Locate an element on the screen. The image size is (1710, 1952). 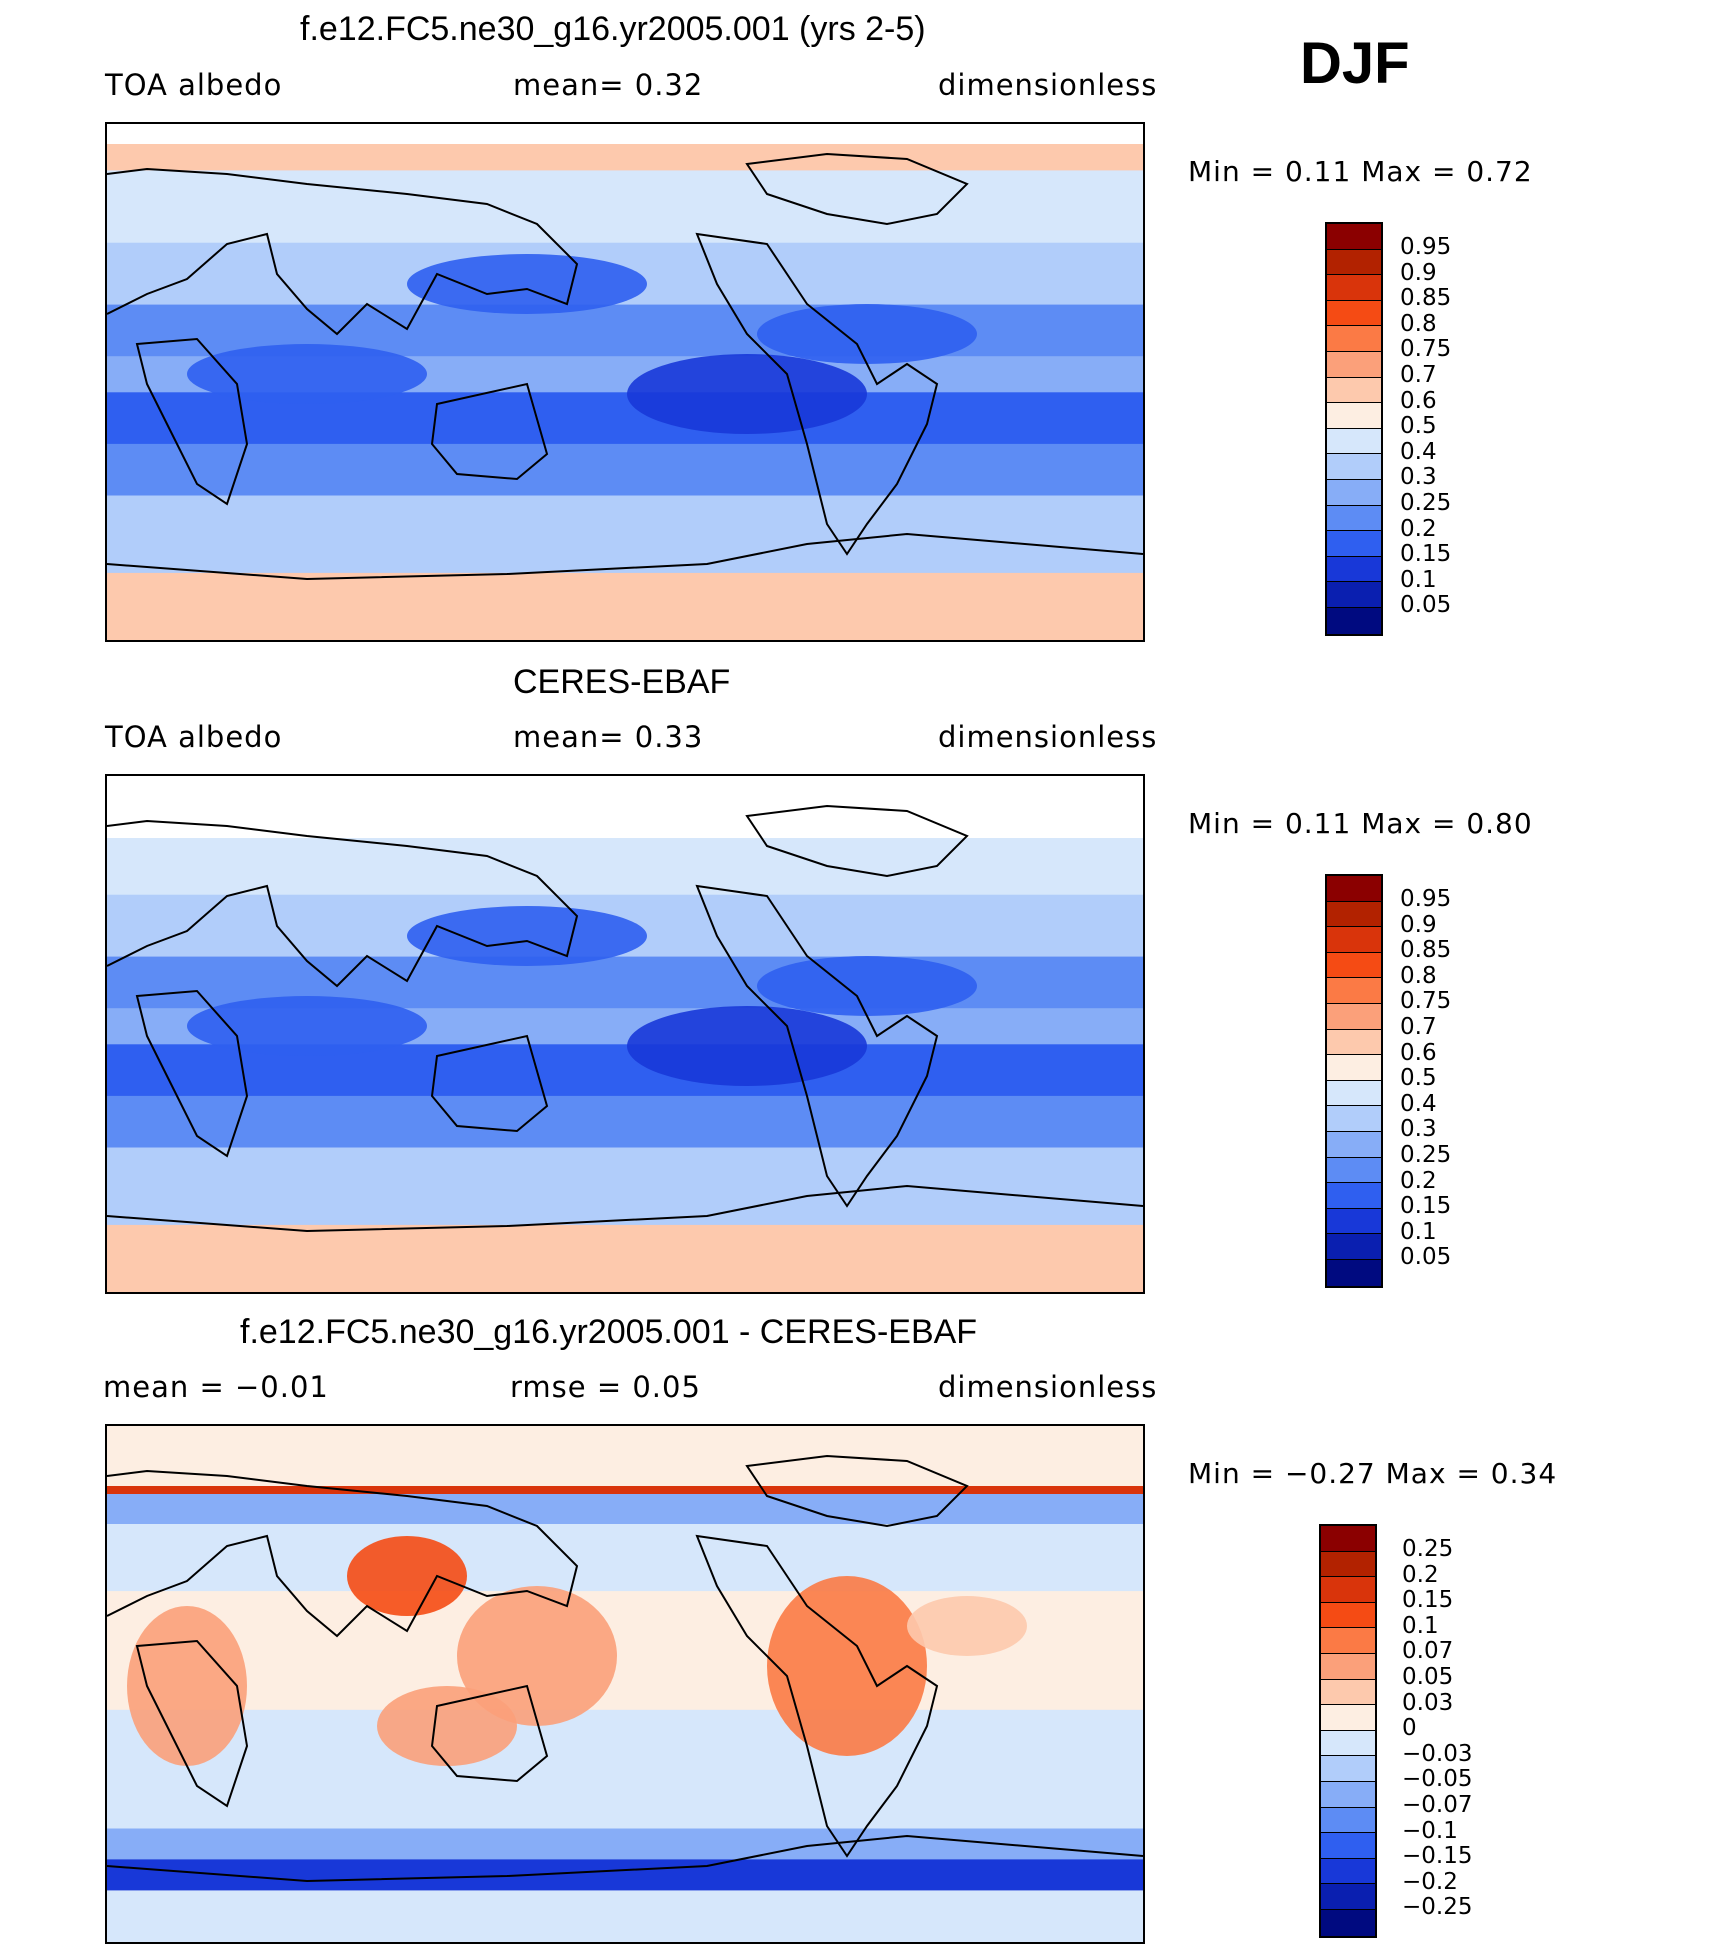
panel-mean-label-obs: mean= 0.33 is located at coordinates (608, 737).